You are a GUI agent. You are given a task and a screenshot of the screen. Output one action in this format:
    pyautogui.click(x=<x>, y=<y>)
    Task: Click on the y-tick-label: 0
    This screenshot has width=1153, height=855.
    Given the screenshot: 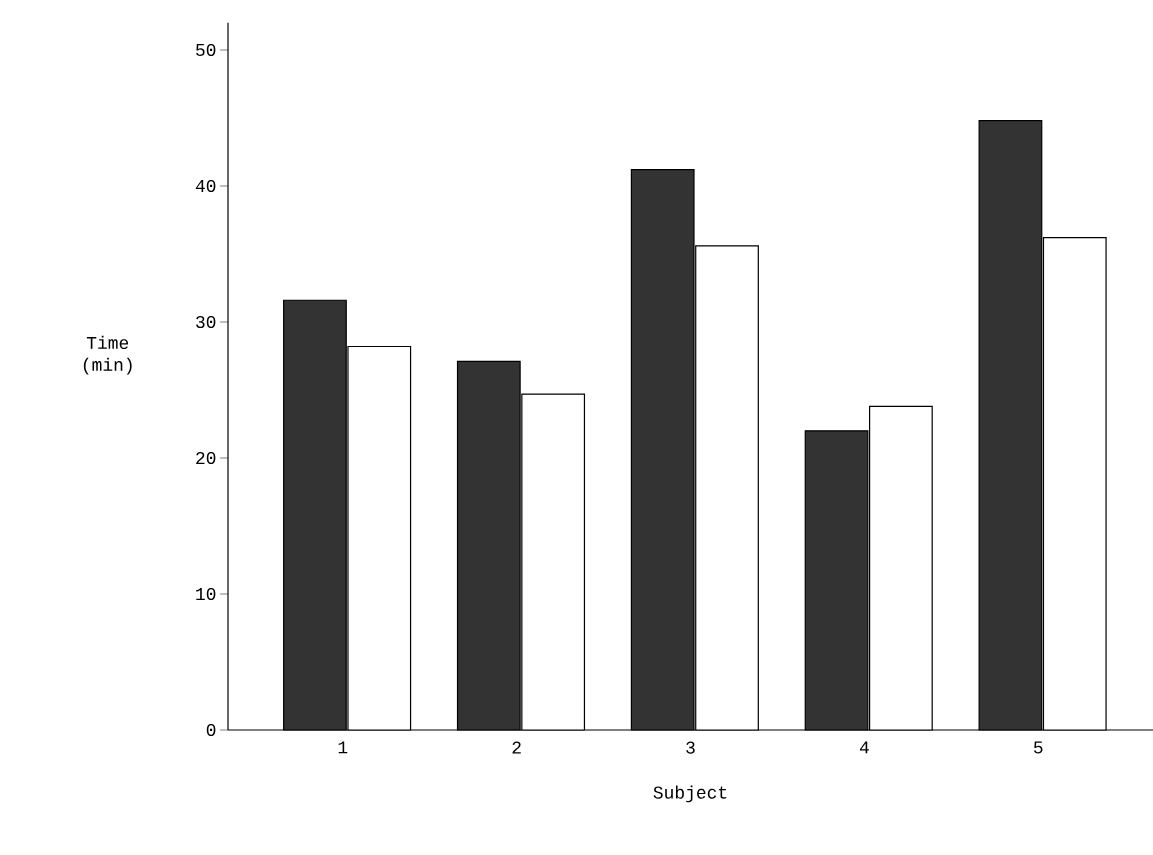 What is the action you would take?
    pyautogui.click(x=211, y=730)
    